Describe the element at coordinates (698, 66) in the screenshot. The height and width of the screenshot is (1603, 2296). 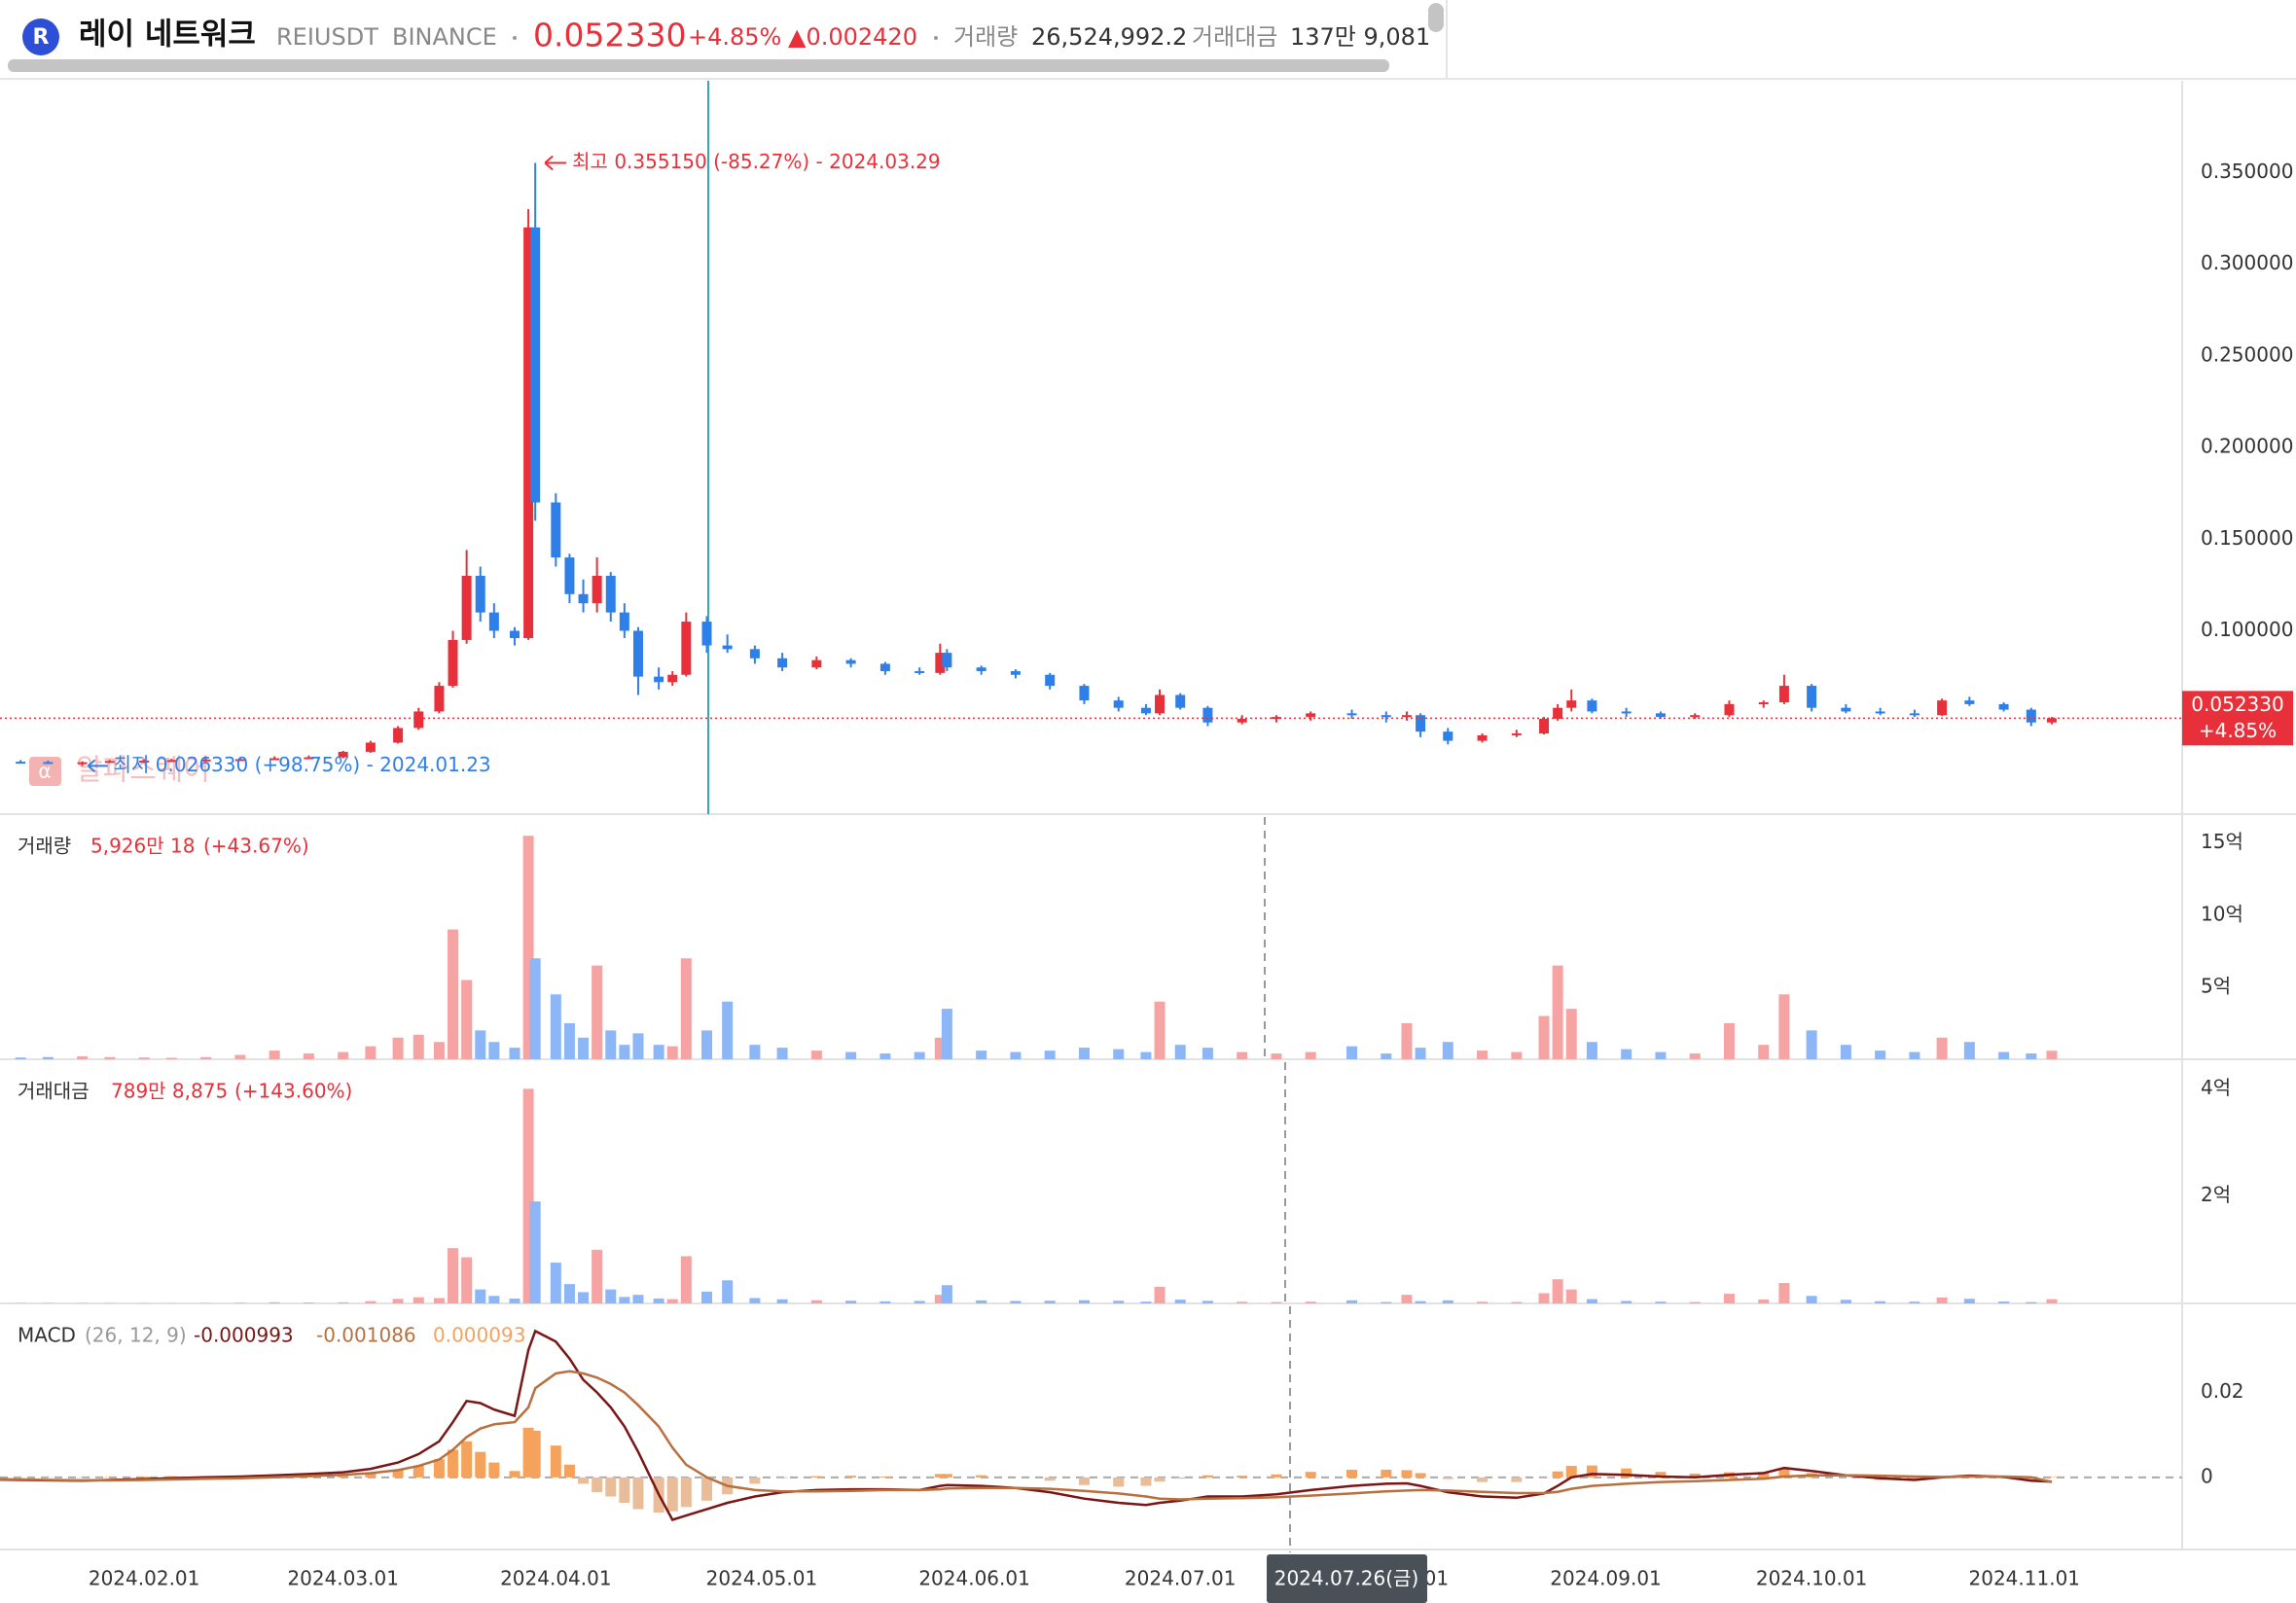
I see `h-scrollbar` at that location.